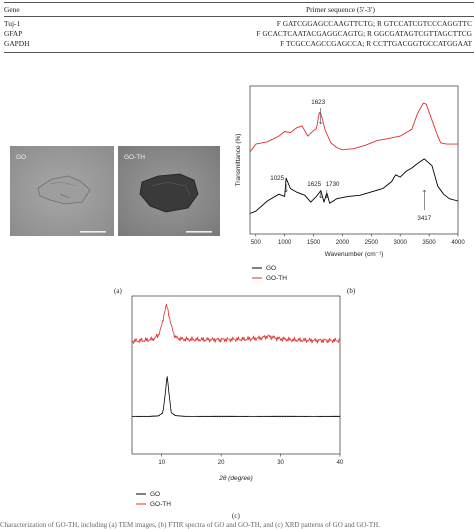 The width and height of the screenshot is (474, 529). What do you see at coordinates (118, 291) in the screenshot?
I see `caption-panel-a: (a)` at bounding box center [118, 291].